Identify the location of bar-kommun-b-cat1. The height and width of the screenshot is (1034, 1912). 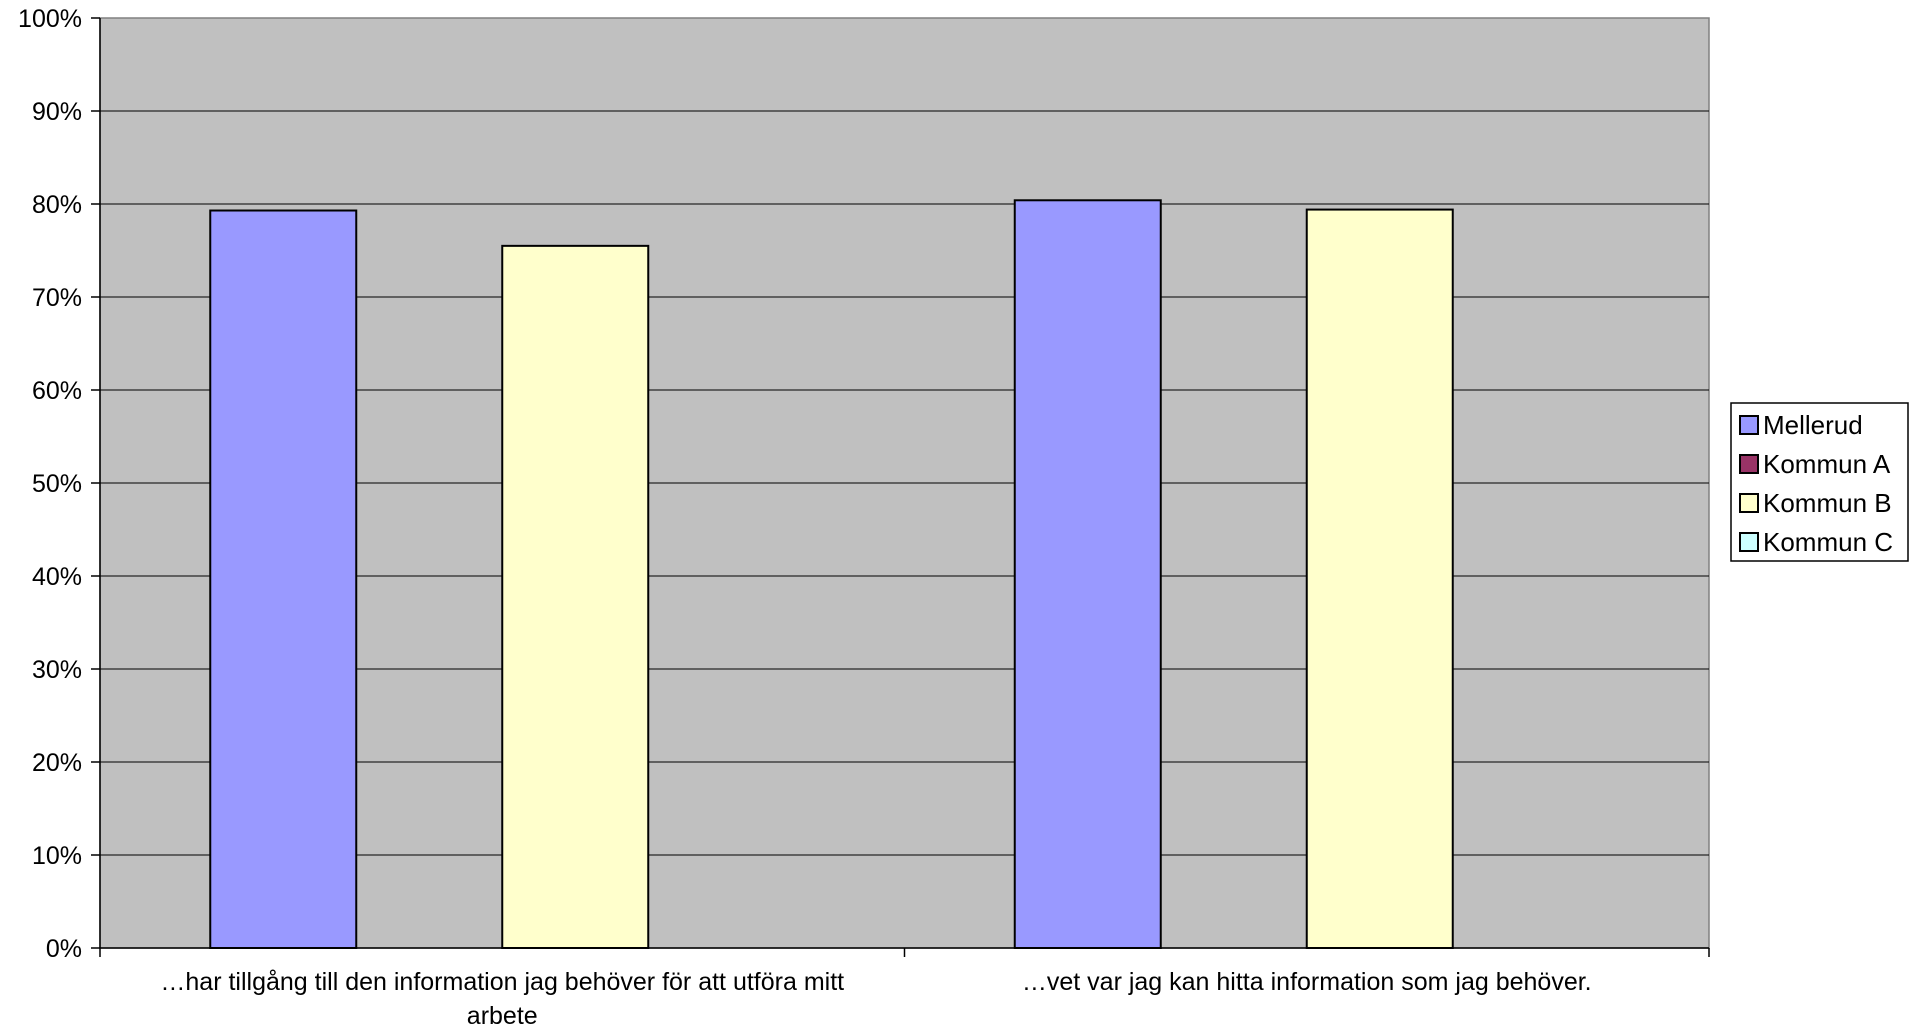
(575, 597).